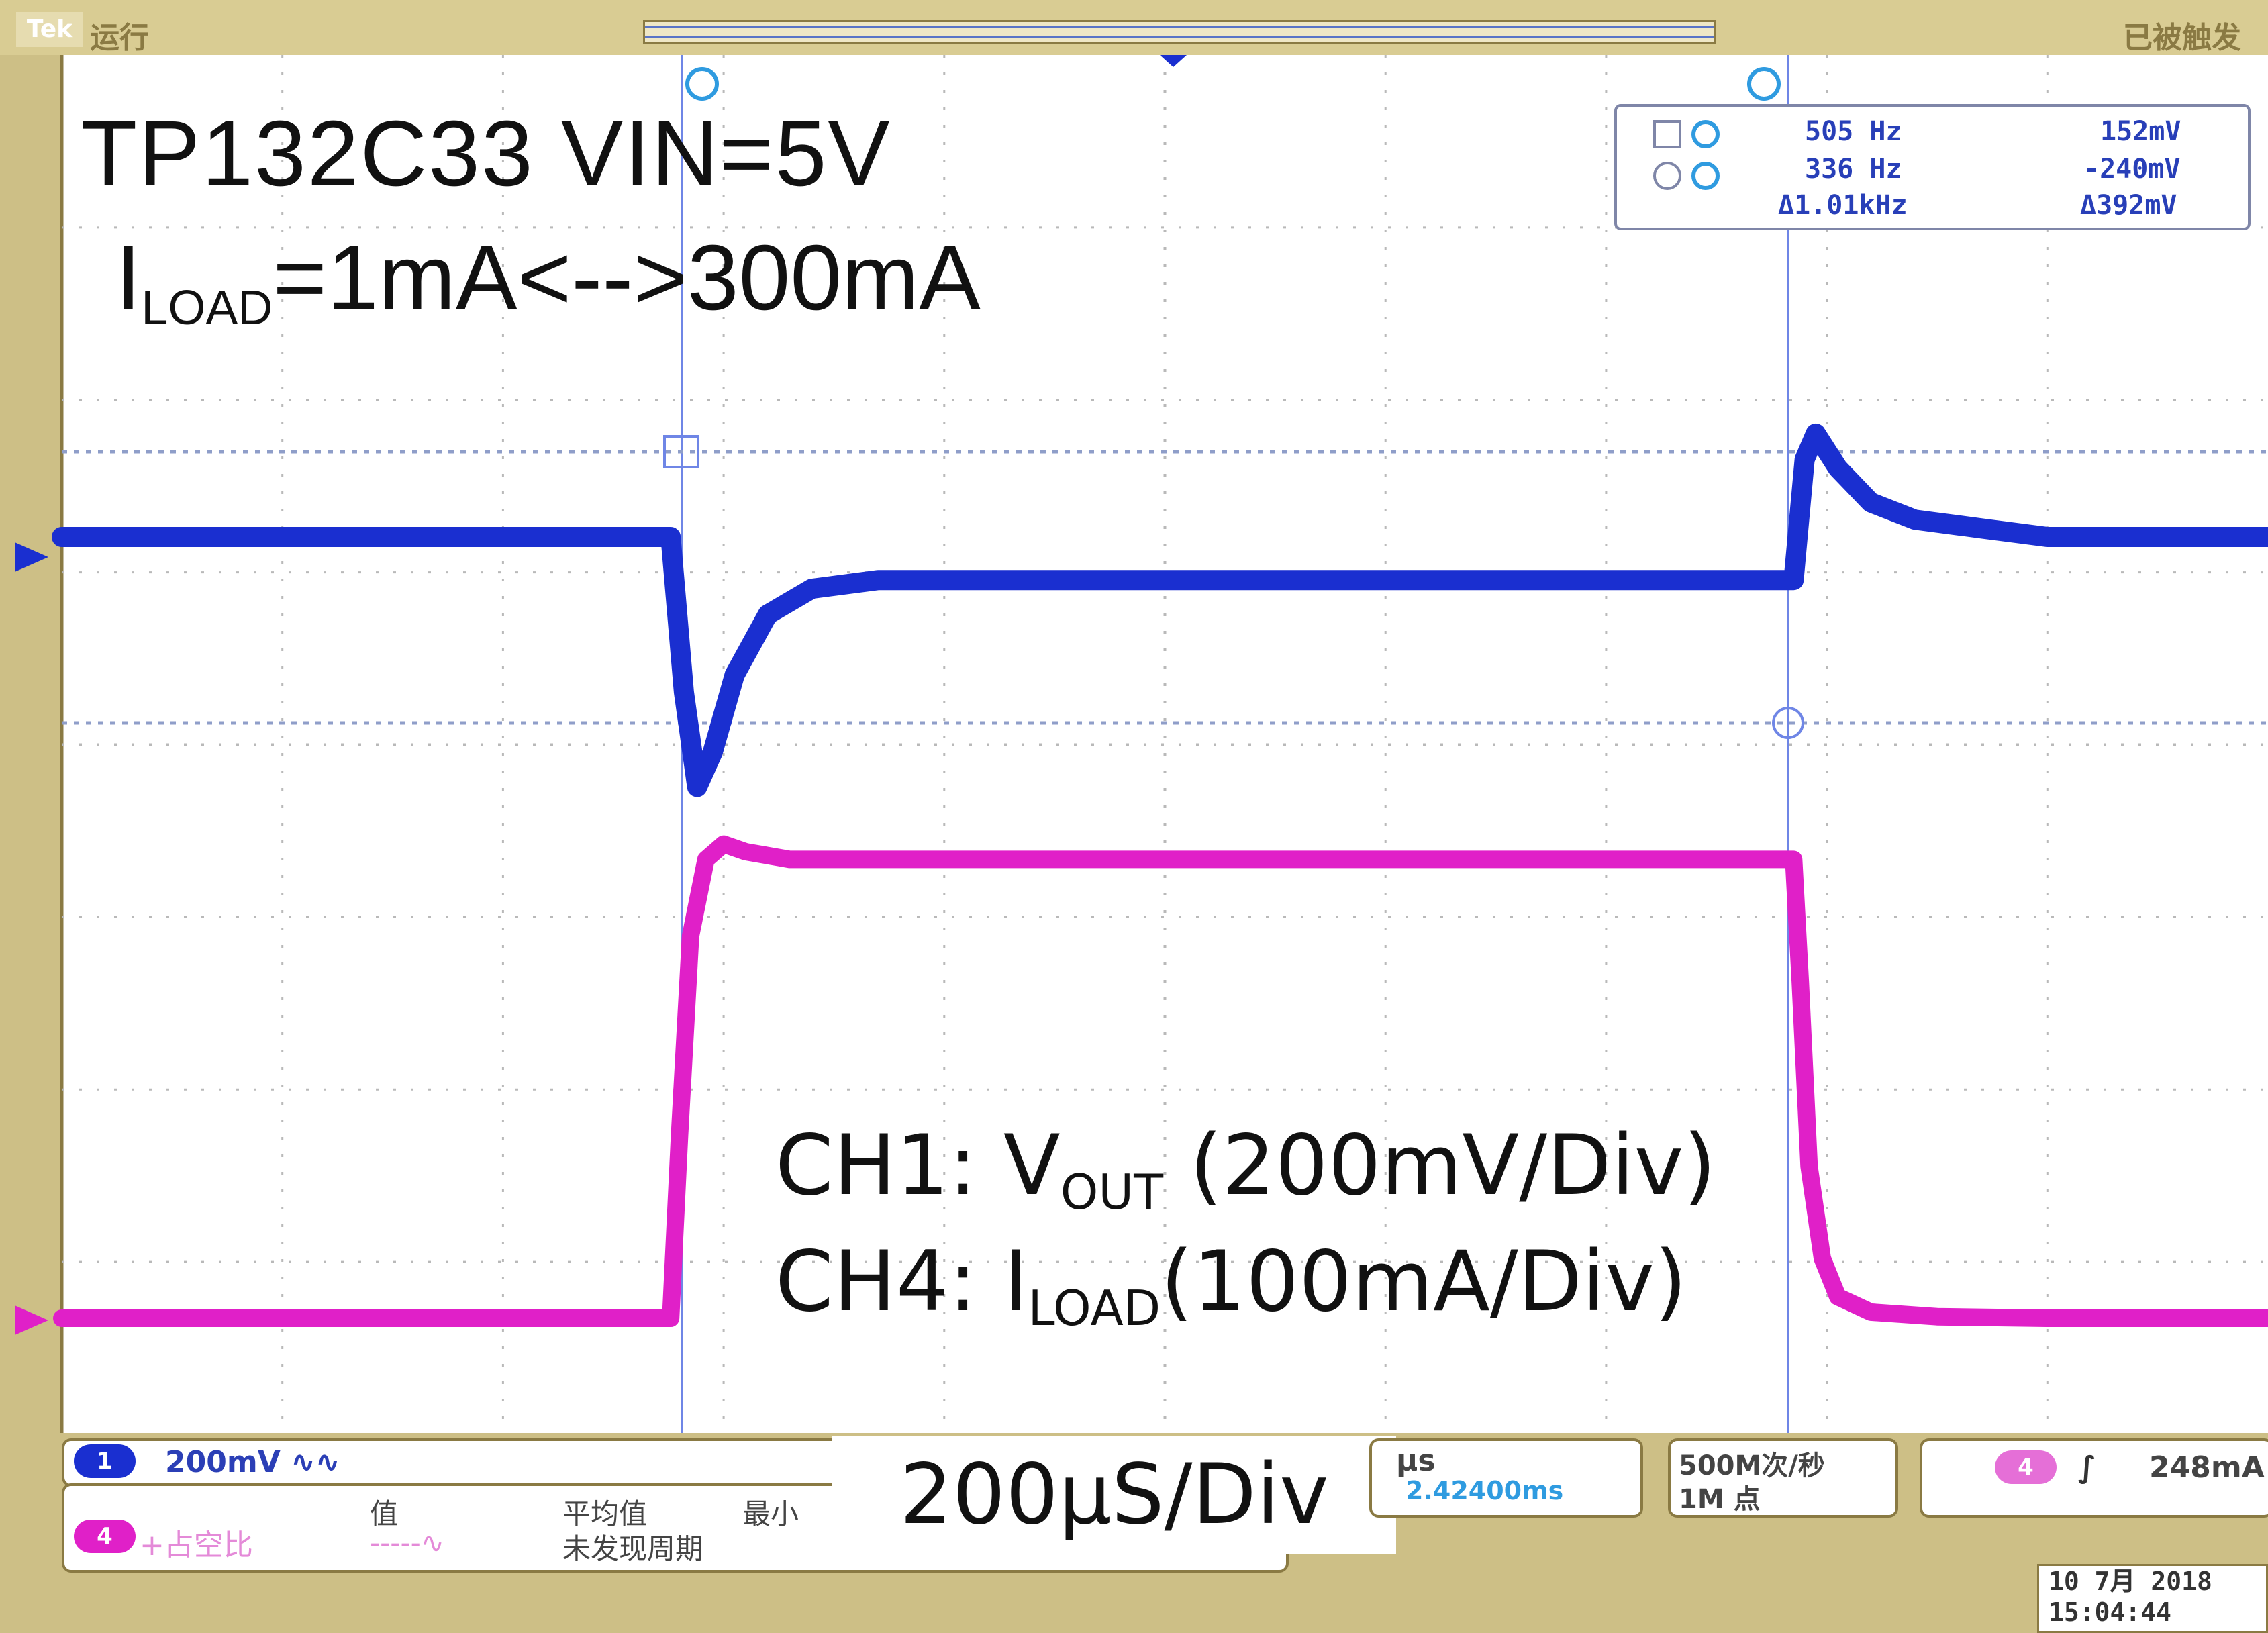  What do you see at coordinates (1667, 134) in the screenshot?
I see `cursor-a-square-icon` at bounding box center [1667, 134].